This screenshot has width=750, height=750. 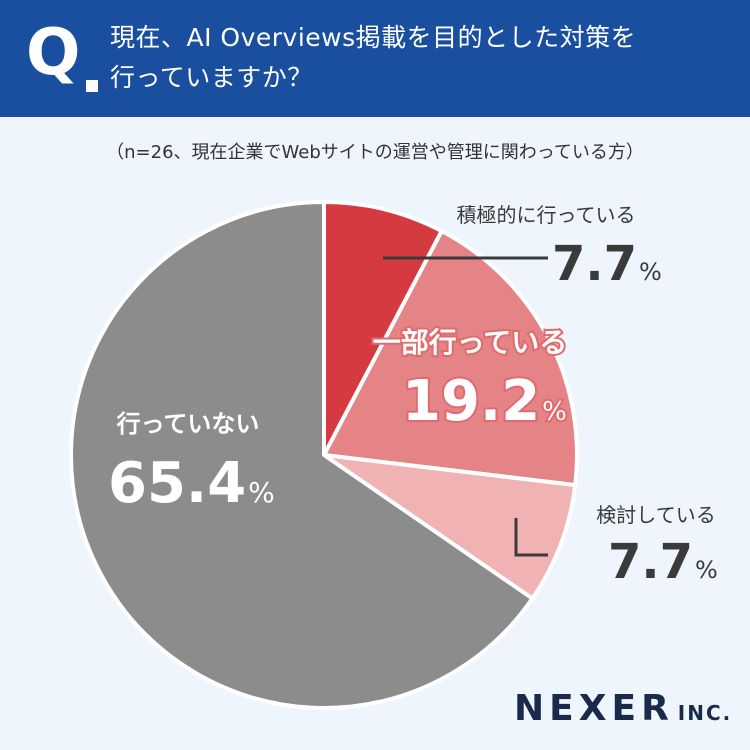 What do you see at coordinates (705, 713) in the screenshot?
I see `logo-suffix: INC.` at bounding box center [705, 713].